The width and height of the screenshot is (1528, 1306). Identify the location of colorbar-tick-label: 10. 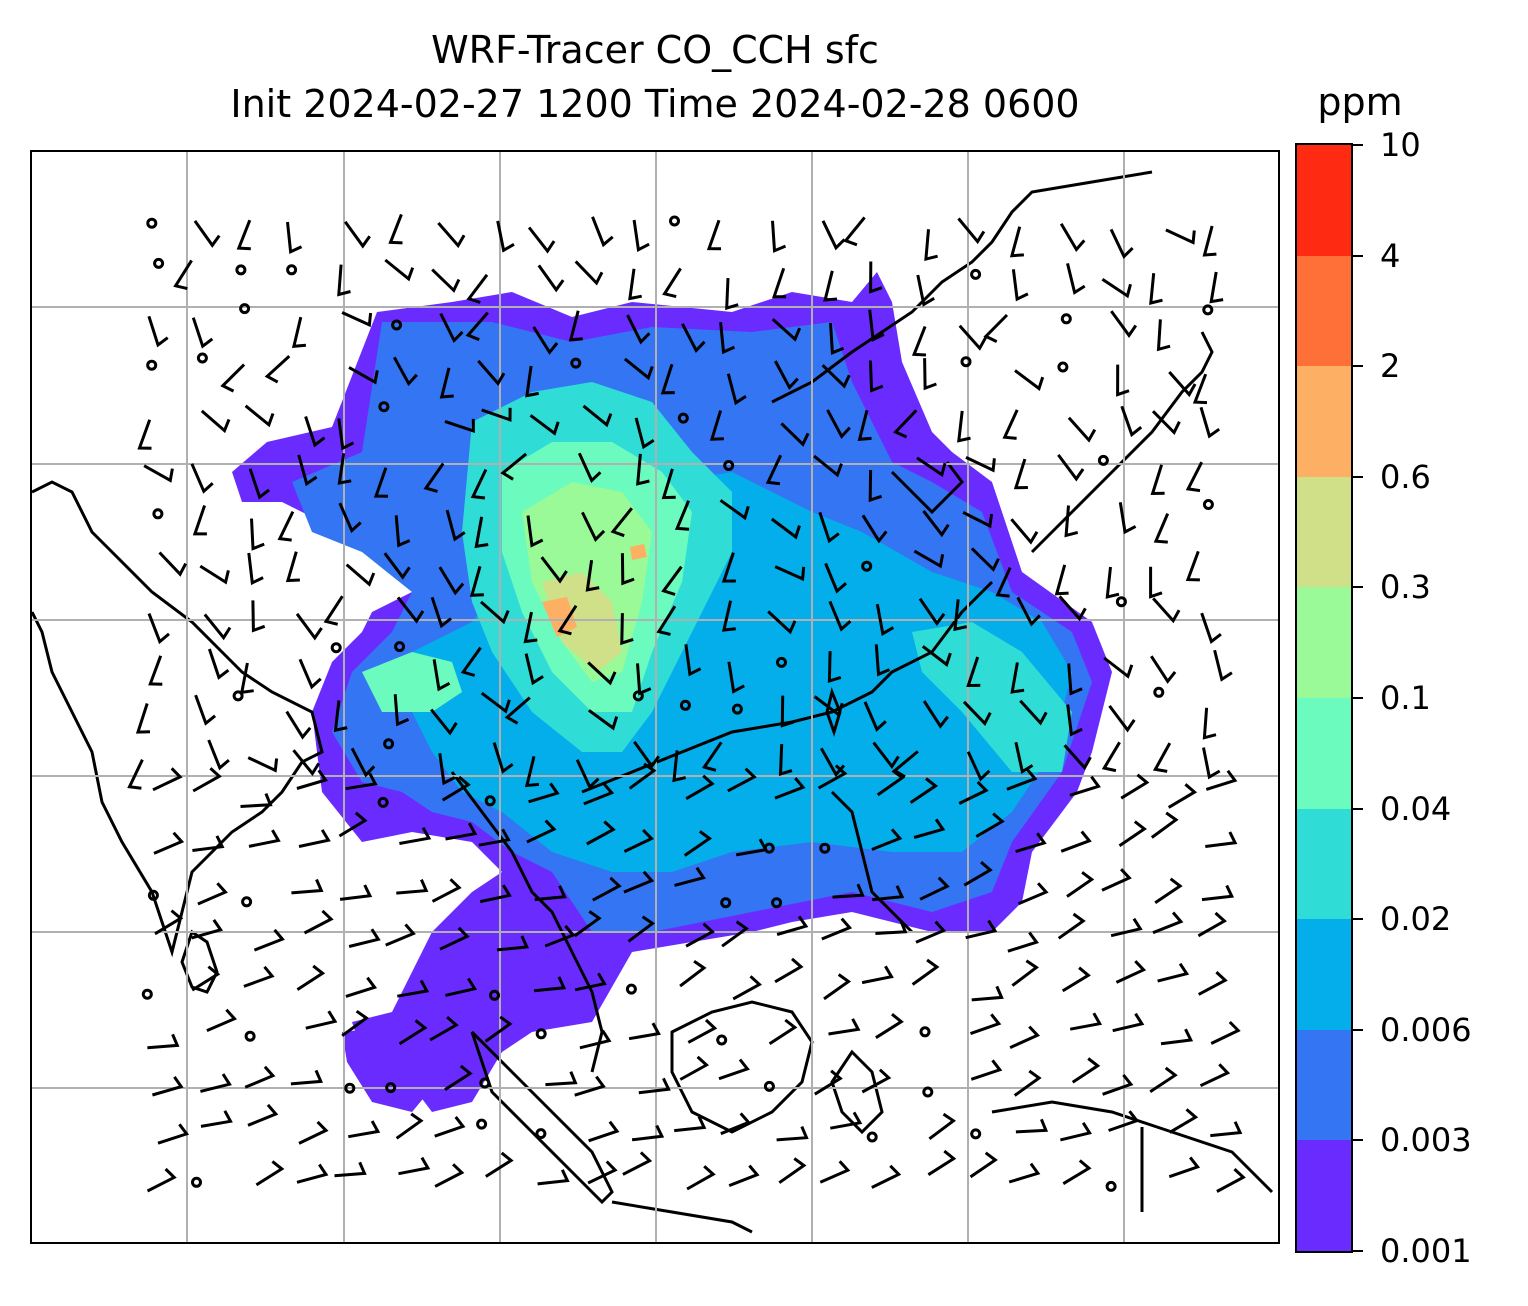
(1400, 145).